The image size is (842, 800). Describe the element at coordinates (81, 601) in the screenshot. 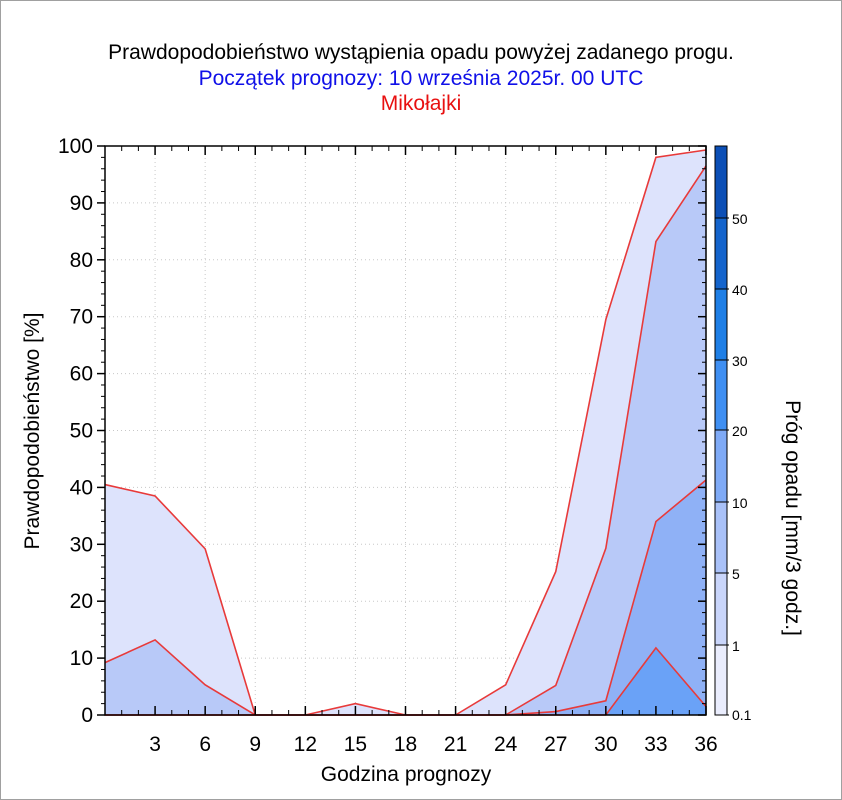

I see `y-tick-label: 20` at that location.